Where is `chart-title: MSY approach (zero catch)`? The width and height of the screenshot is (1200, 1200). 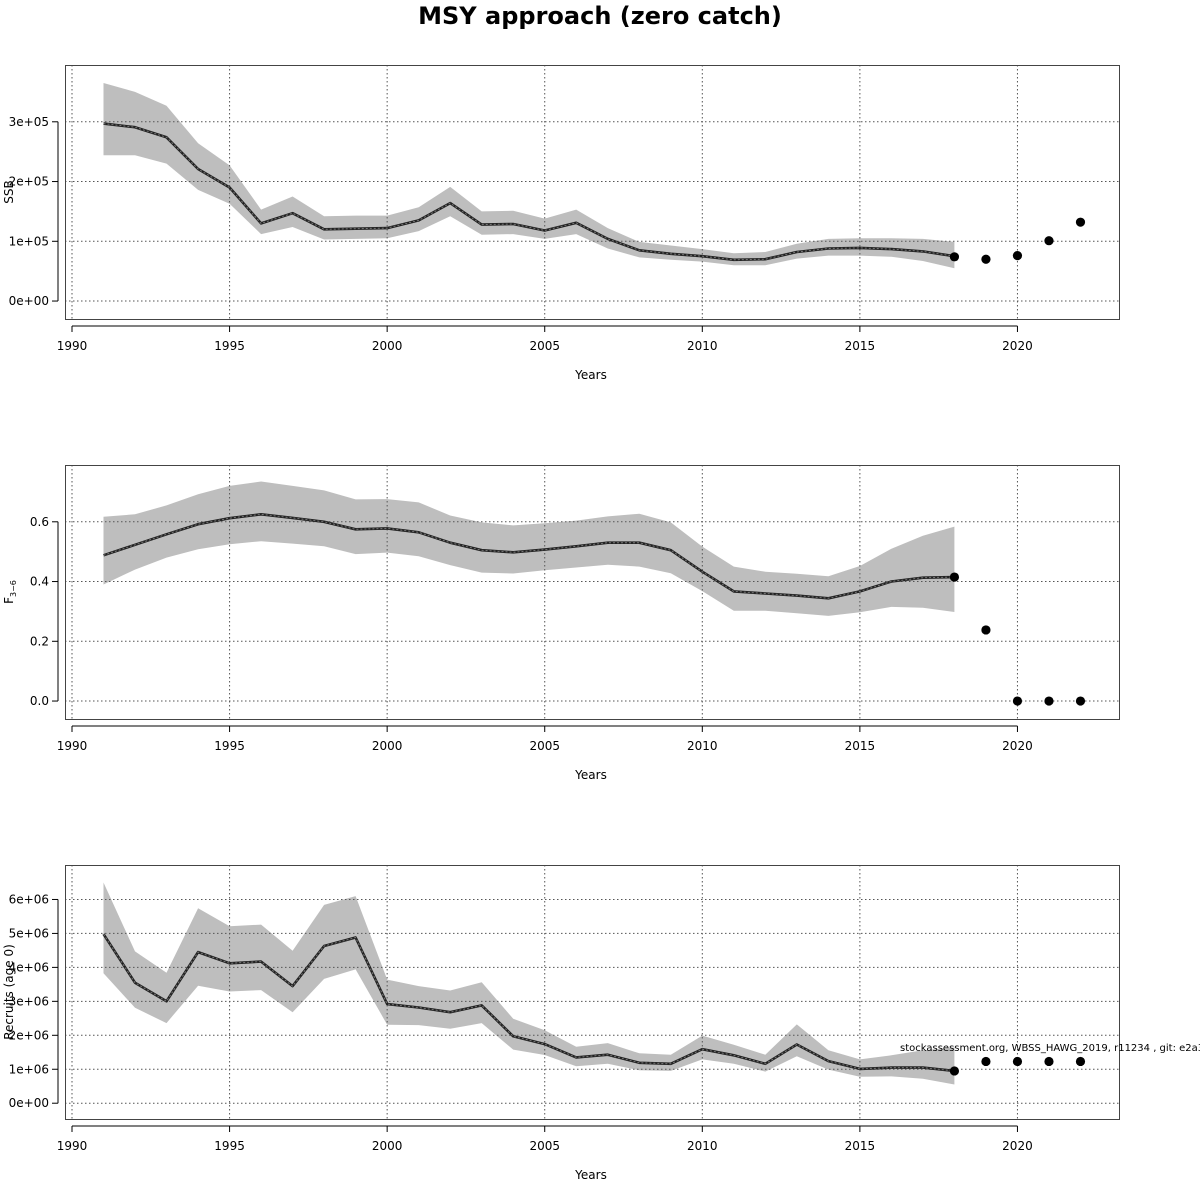
chart-title: MSY approach (zero catch) is located at coordinates (600, 16).